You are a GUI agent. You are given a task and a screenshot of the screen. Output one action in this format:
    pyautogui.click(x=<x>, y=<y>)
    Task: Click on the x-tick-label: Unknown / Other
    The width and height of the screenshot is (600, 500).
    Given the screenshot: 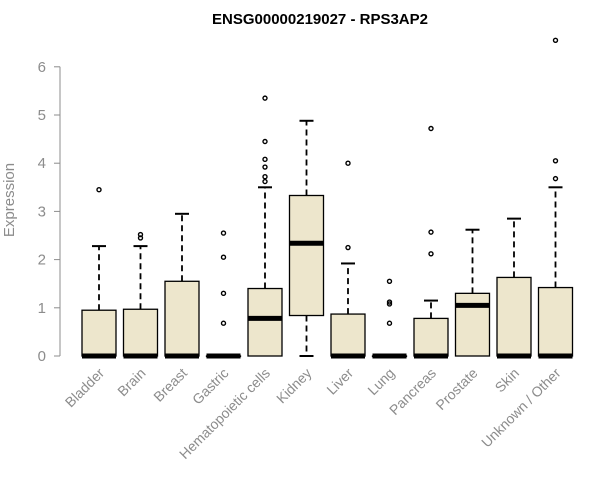 What is the action you would take?
    pyautogui.click(x=521, y=408)
    